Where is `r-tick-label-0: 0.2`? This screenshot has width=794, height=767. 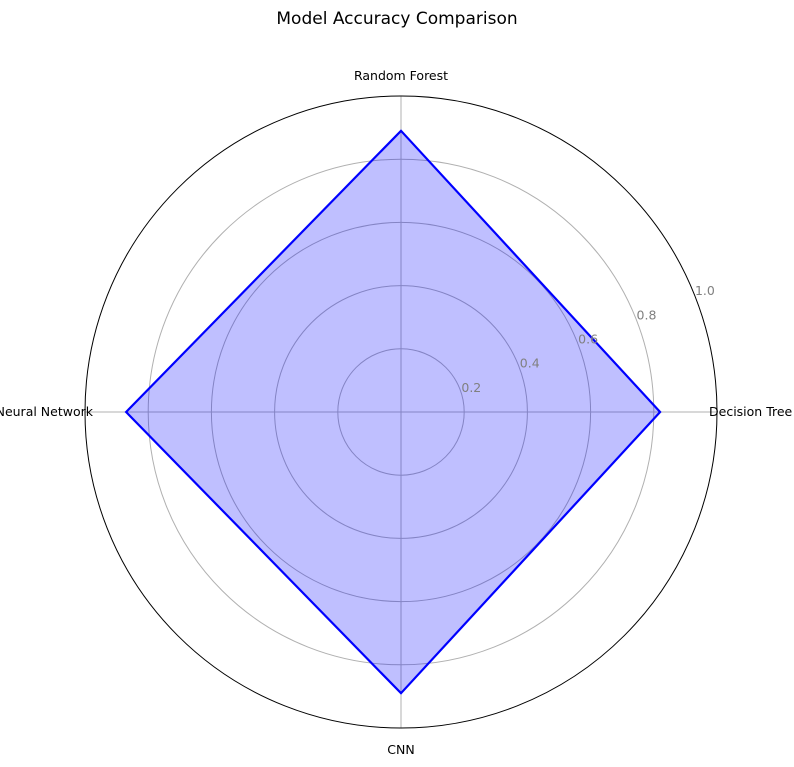
r-tick-label-0: 0.2 is located at coordinates (471, 387).